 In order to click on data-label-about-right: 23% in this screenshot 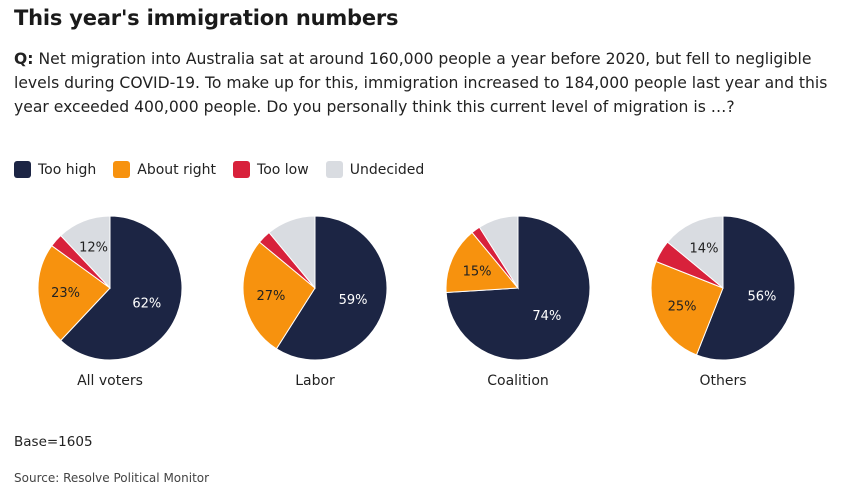, I will do `click(65, 293)`.